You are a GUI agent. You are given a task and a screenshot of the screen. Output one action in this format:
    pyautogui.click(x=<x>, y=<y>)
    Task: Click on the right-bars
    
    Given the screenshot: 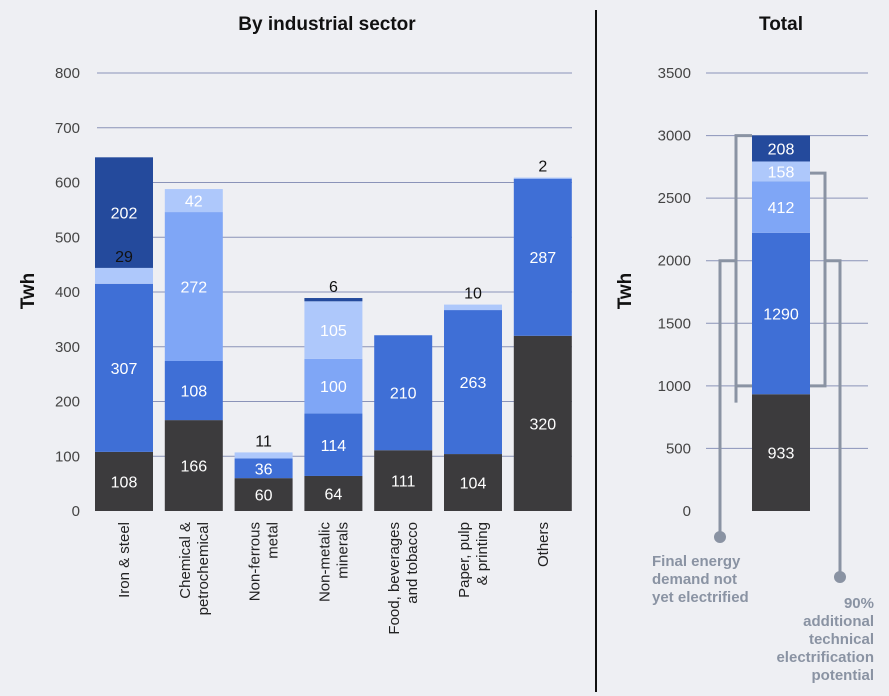 What is the action you would take?
    pyautogui.click(x=781, y=323)
    